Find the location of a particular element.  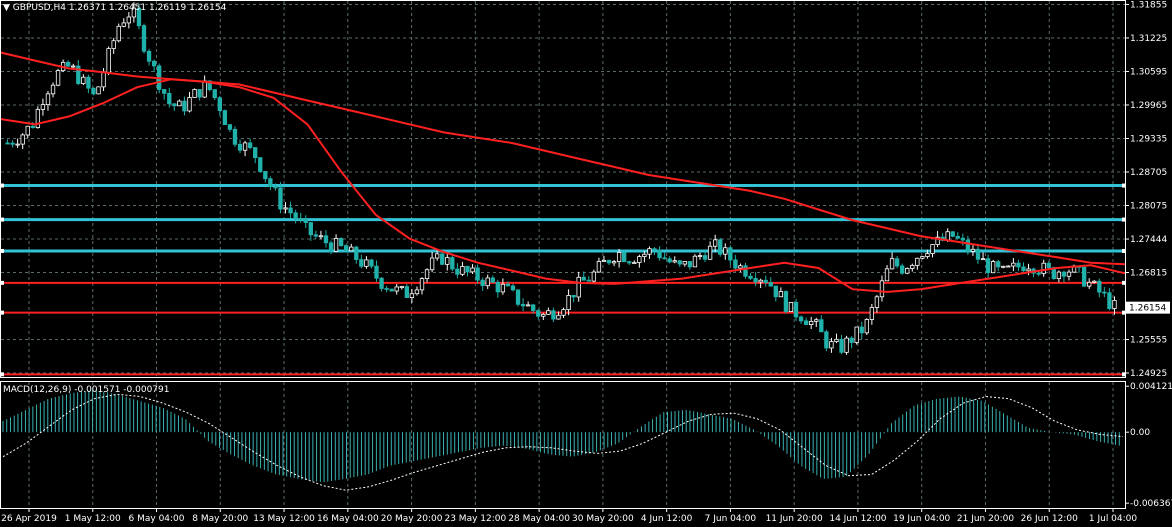

price-tick-label: 1.26815 is located at coordinates (1148, 273).